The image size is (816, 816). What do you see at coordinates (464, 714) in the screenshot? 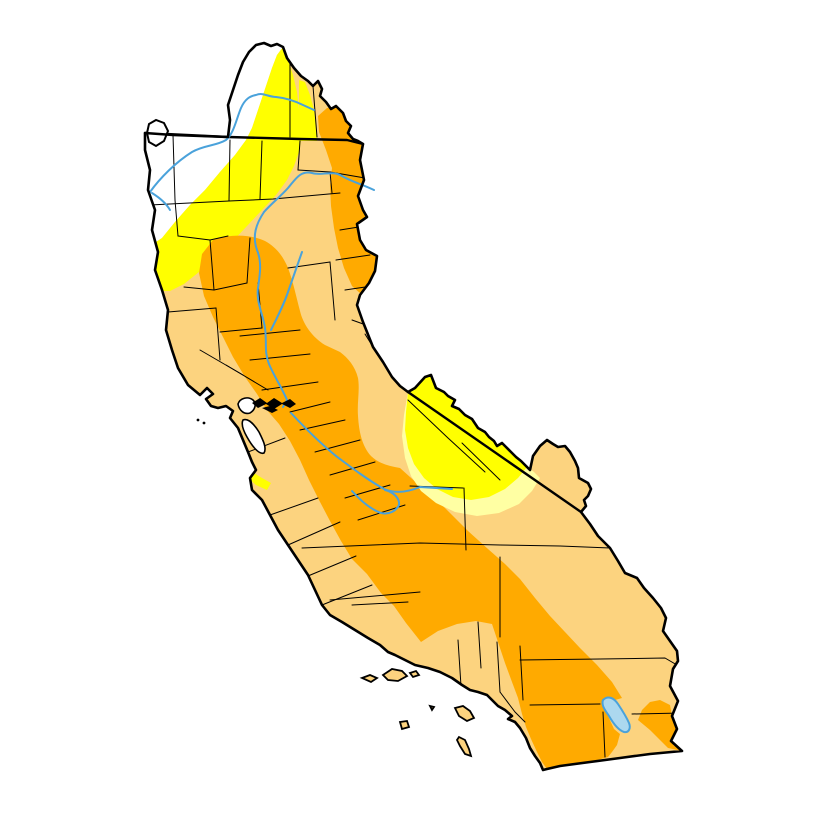
I see `santa-catalina-island` at bounding box center [464, 714].